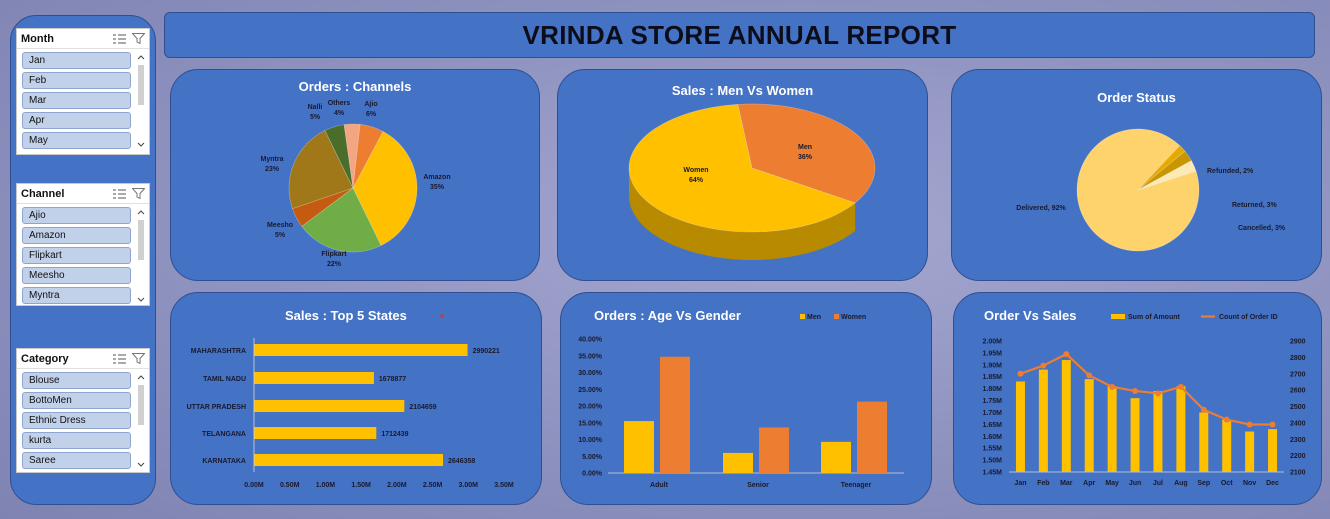 The image size is (1330, 519). Describe the element at coordinates (76, 420) in the screenshot. I see `slicer-item: Ethnic Dress` at that location.